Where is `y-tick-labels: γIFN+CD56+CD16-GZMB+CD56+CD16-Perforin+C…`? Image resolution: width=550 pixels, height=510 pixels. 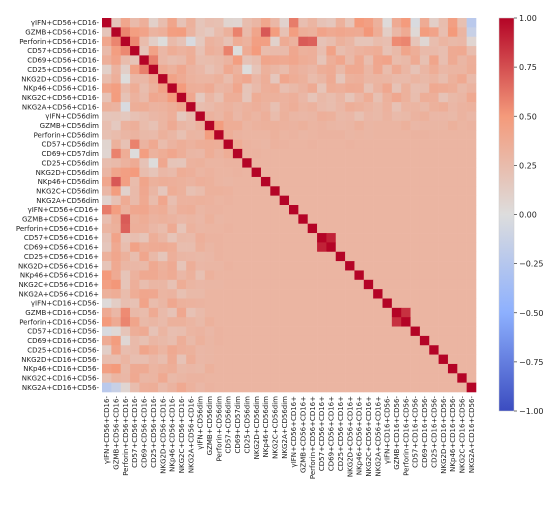 y-tick-labels: γIFN+CD56+CD16-GZMB+CD56+CD16-Perforin+C… is located at coordinates (58, 205).